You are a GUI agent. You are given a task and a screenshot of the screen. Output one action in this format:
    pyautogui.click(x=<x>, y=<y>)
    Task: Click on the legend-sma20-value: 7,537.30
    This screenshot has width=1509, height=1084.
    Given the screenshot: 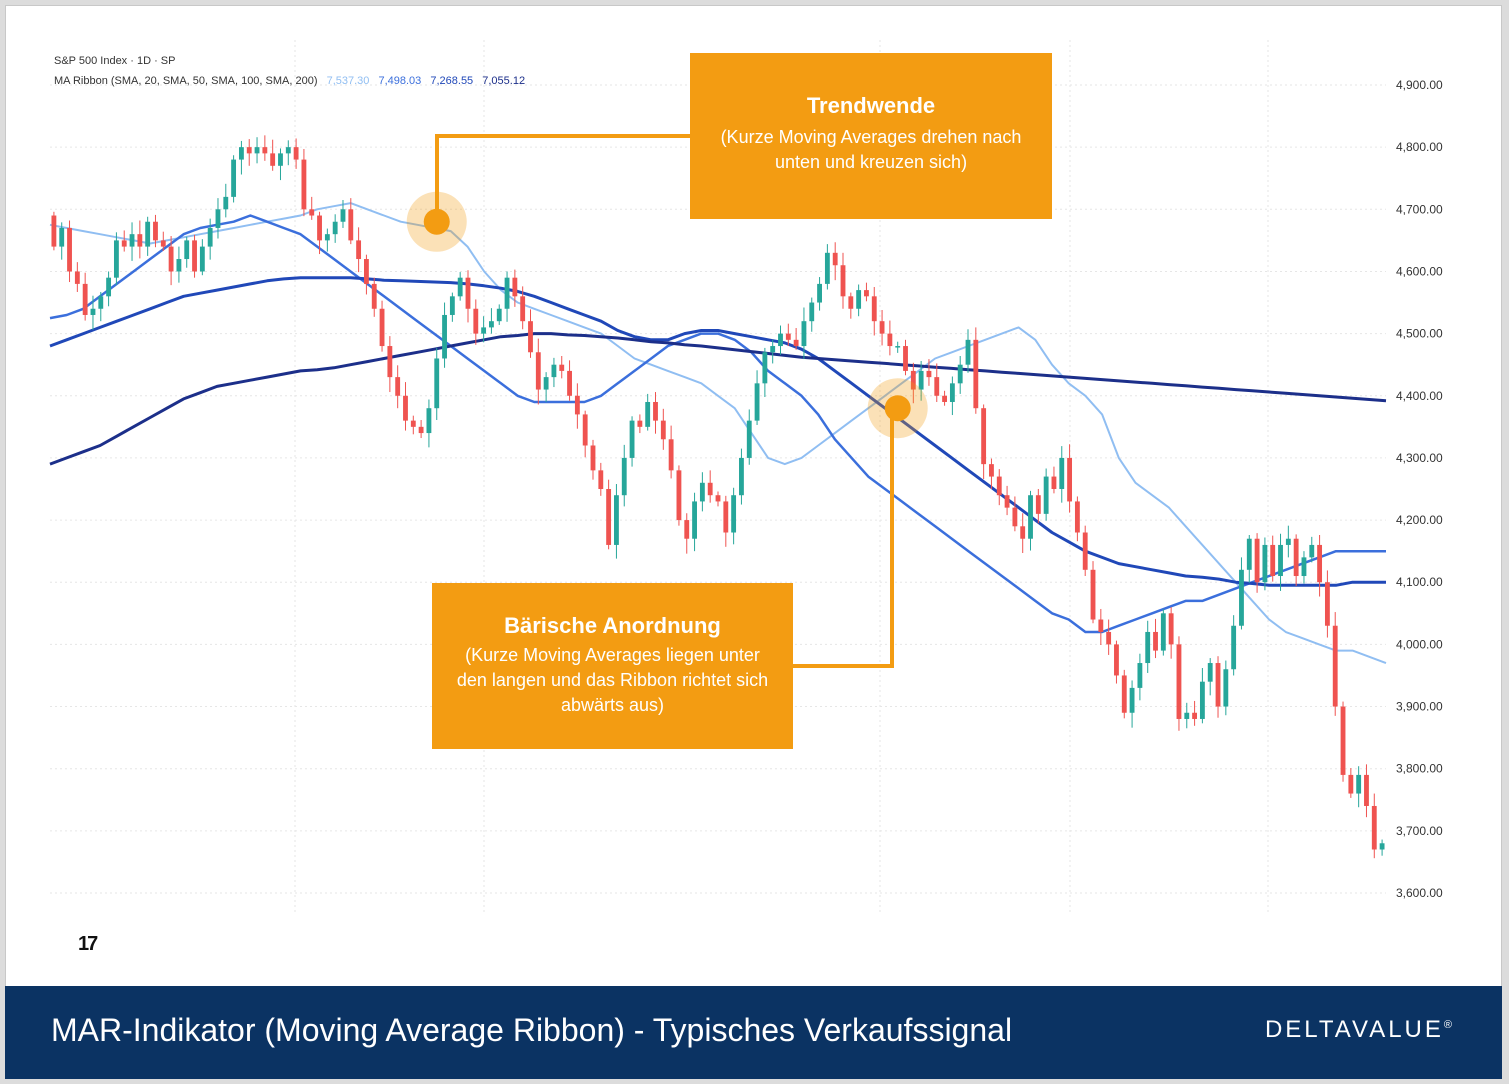 What is the action you would take?
    pyautogui.click(x=348, y=81)
    